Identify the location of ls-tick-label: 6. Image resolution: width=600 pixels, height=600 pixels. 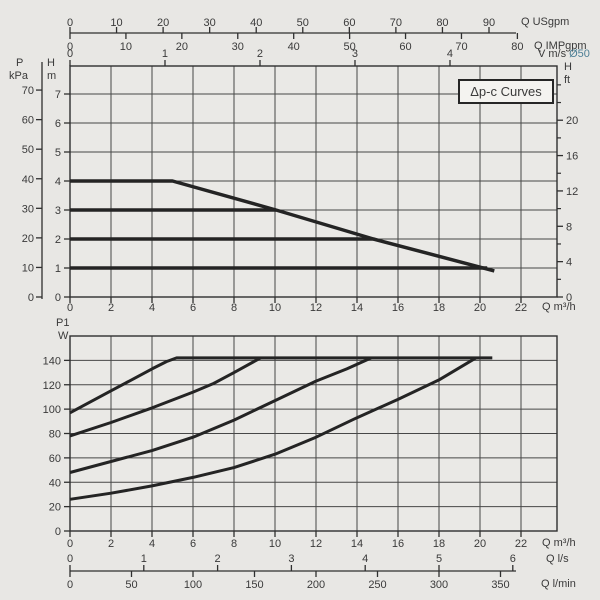
(513, 559).